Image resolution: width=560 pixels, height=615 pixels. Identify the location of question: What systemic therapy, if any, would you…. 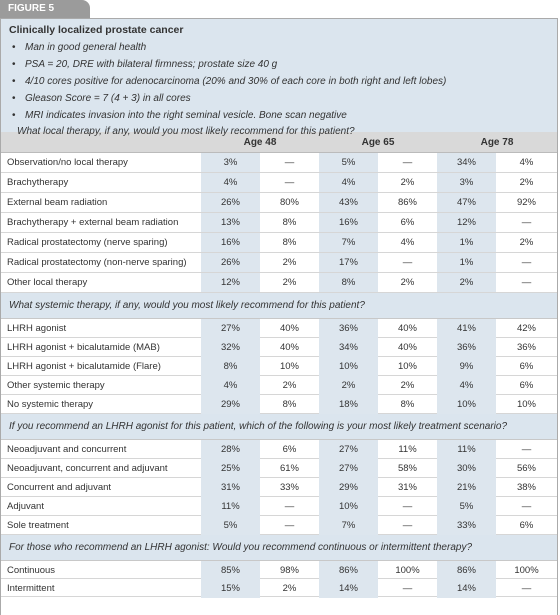
(279, 306).